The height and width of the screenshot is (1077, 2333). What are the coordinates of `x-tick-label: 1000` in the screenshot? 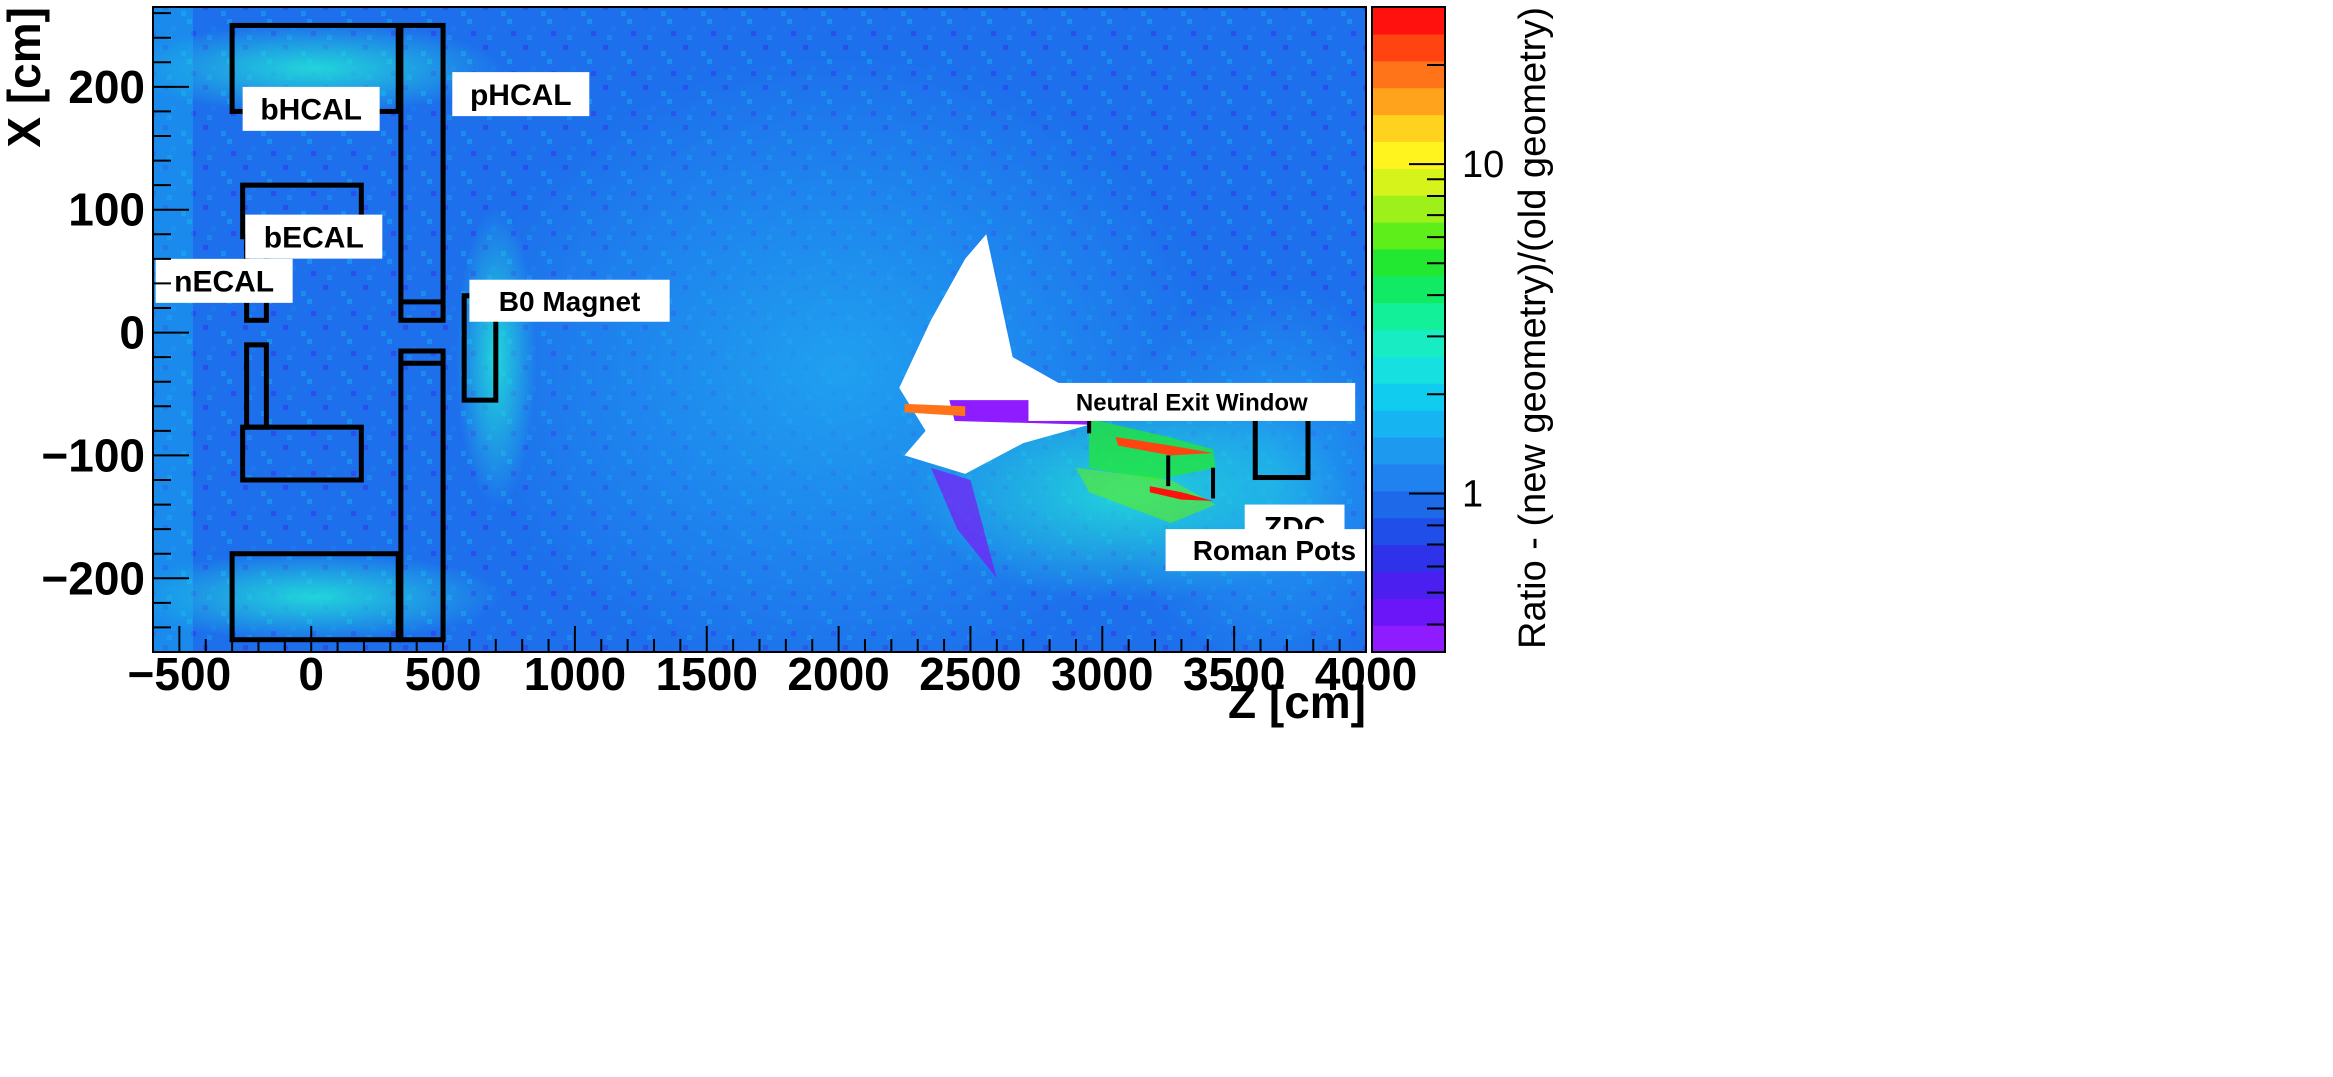 It's located at (575, 674).